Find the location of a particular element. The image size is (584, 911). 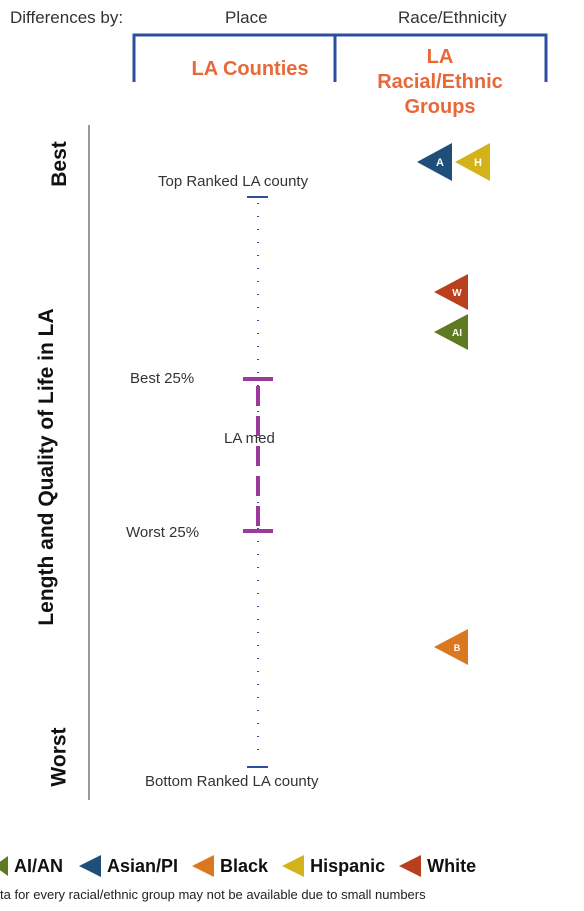

median-label: LA med is located at coordinates (249, 438).